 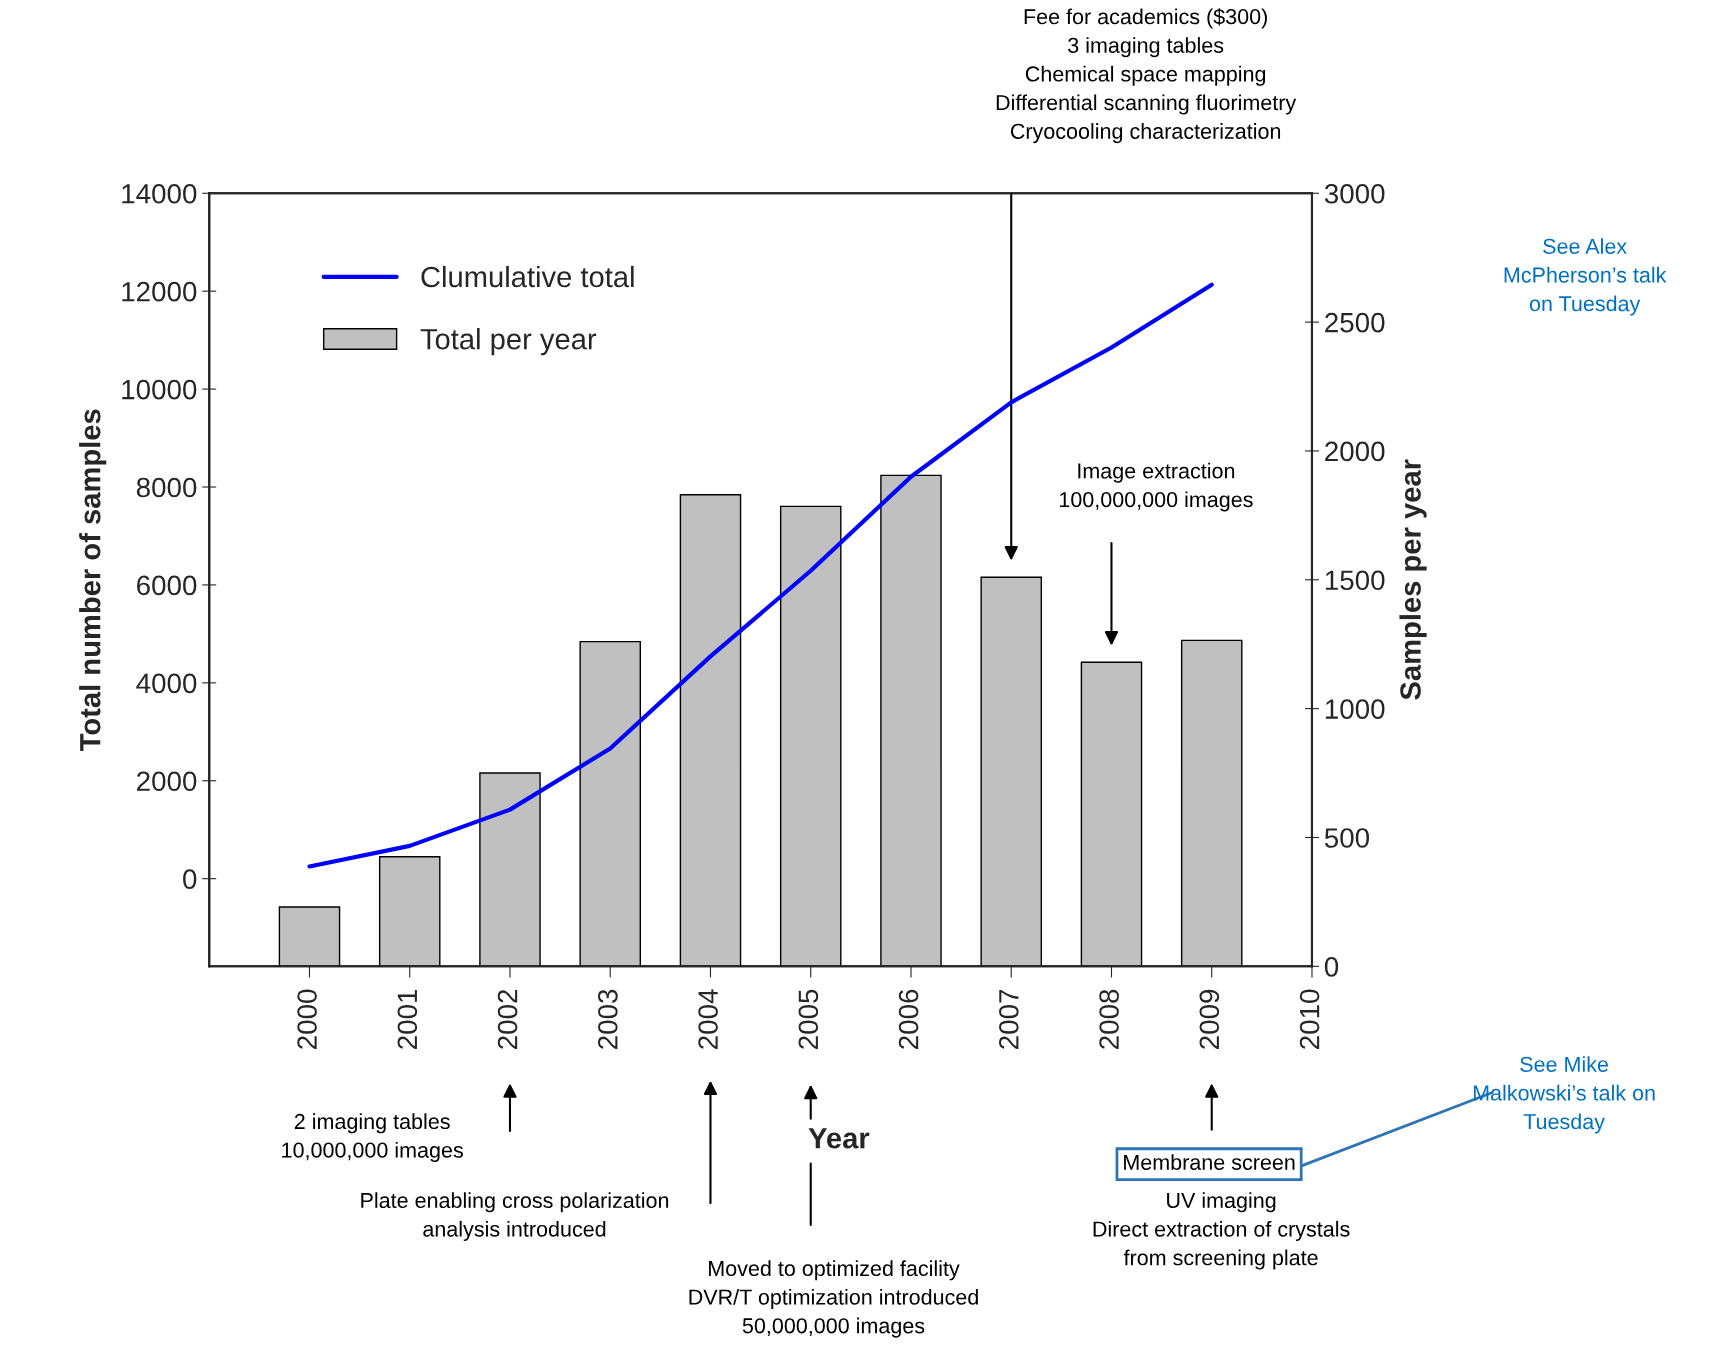 I want to click on text: UV imaging Direct extraction of crystals from screening plate, so click(x=1221, y=1231).